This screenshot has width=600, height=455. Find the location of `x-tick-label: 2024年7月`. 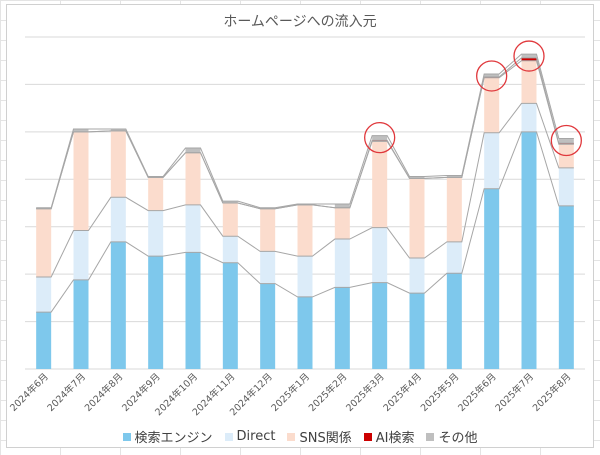

x-tick-label: 2024年7月 is located at coordinates (66, 392).